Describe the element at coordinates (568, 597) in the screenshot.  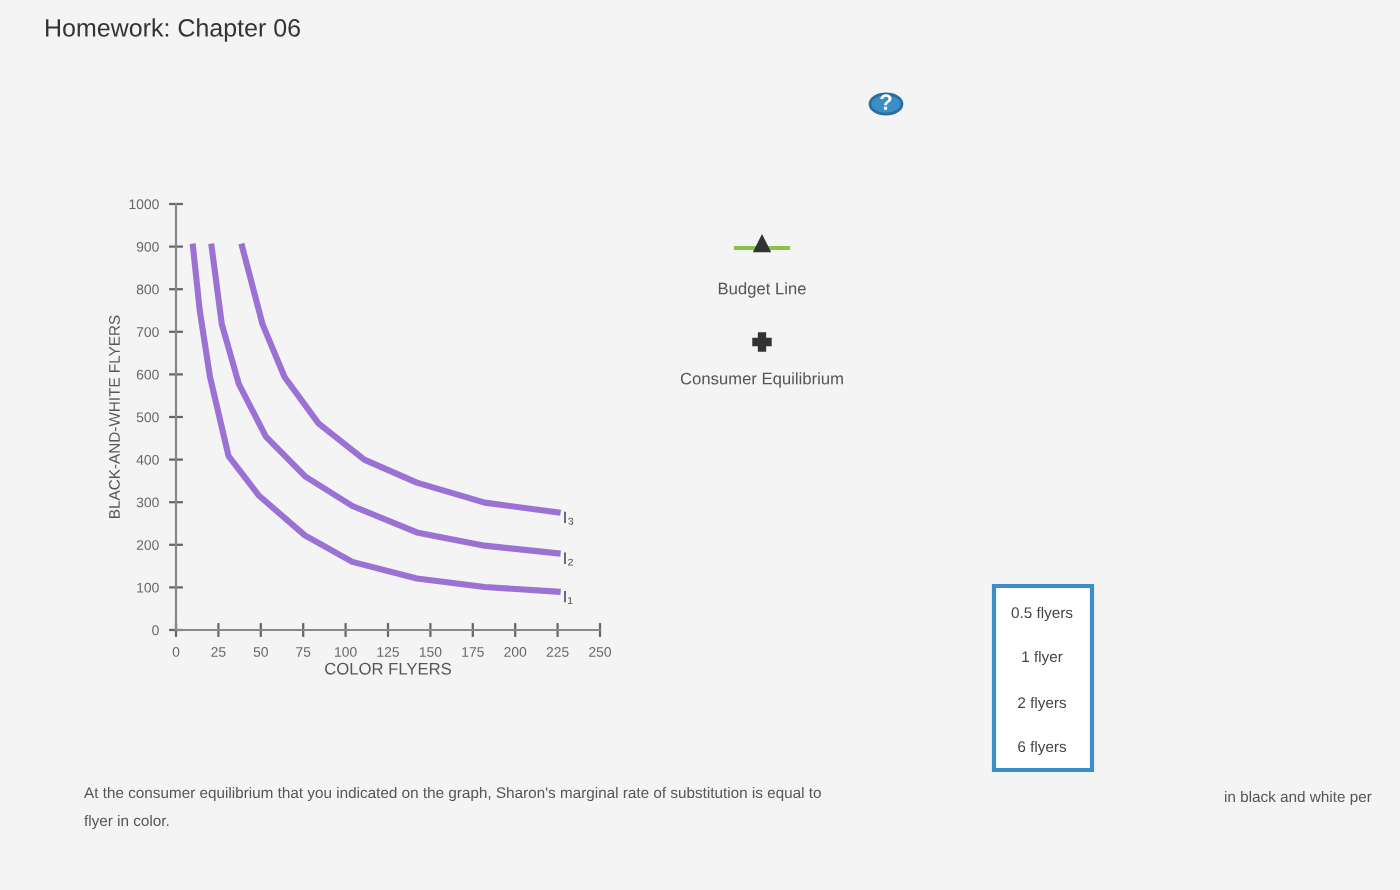
I see `series-label: I₁` at that location.